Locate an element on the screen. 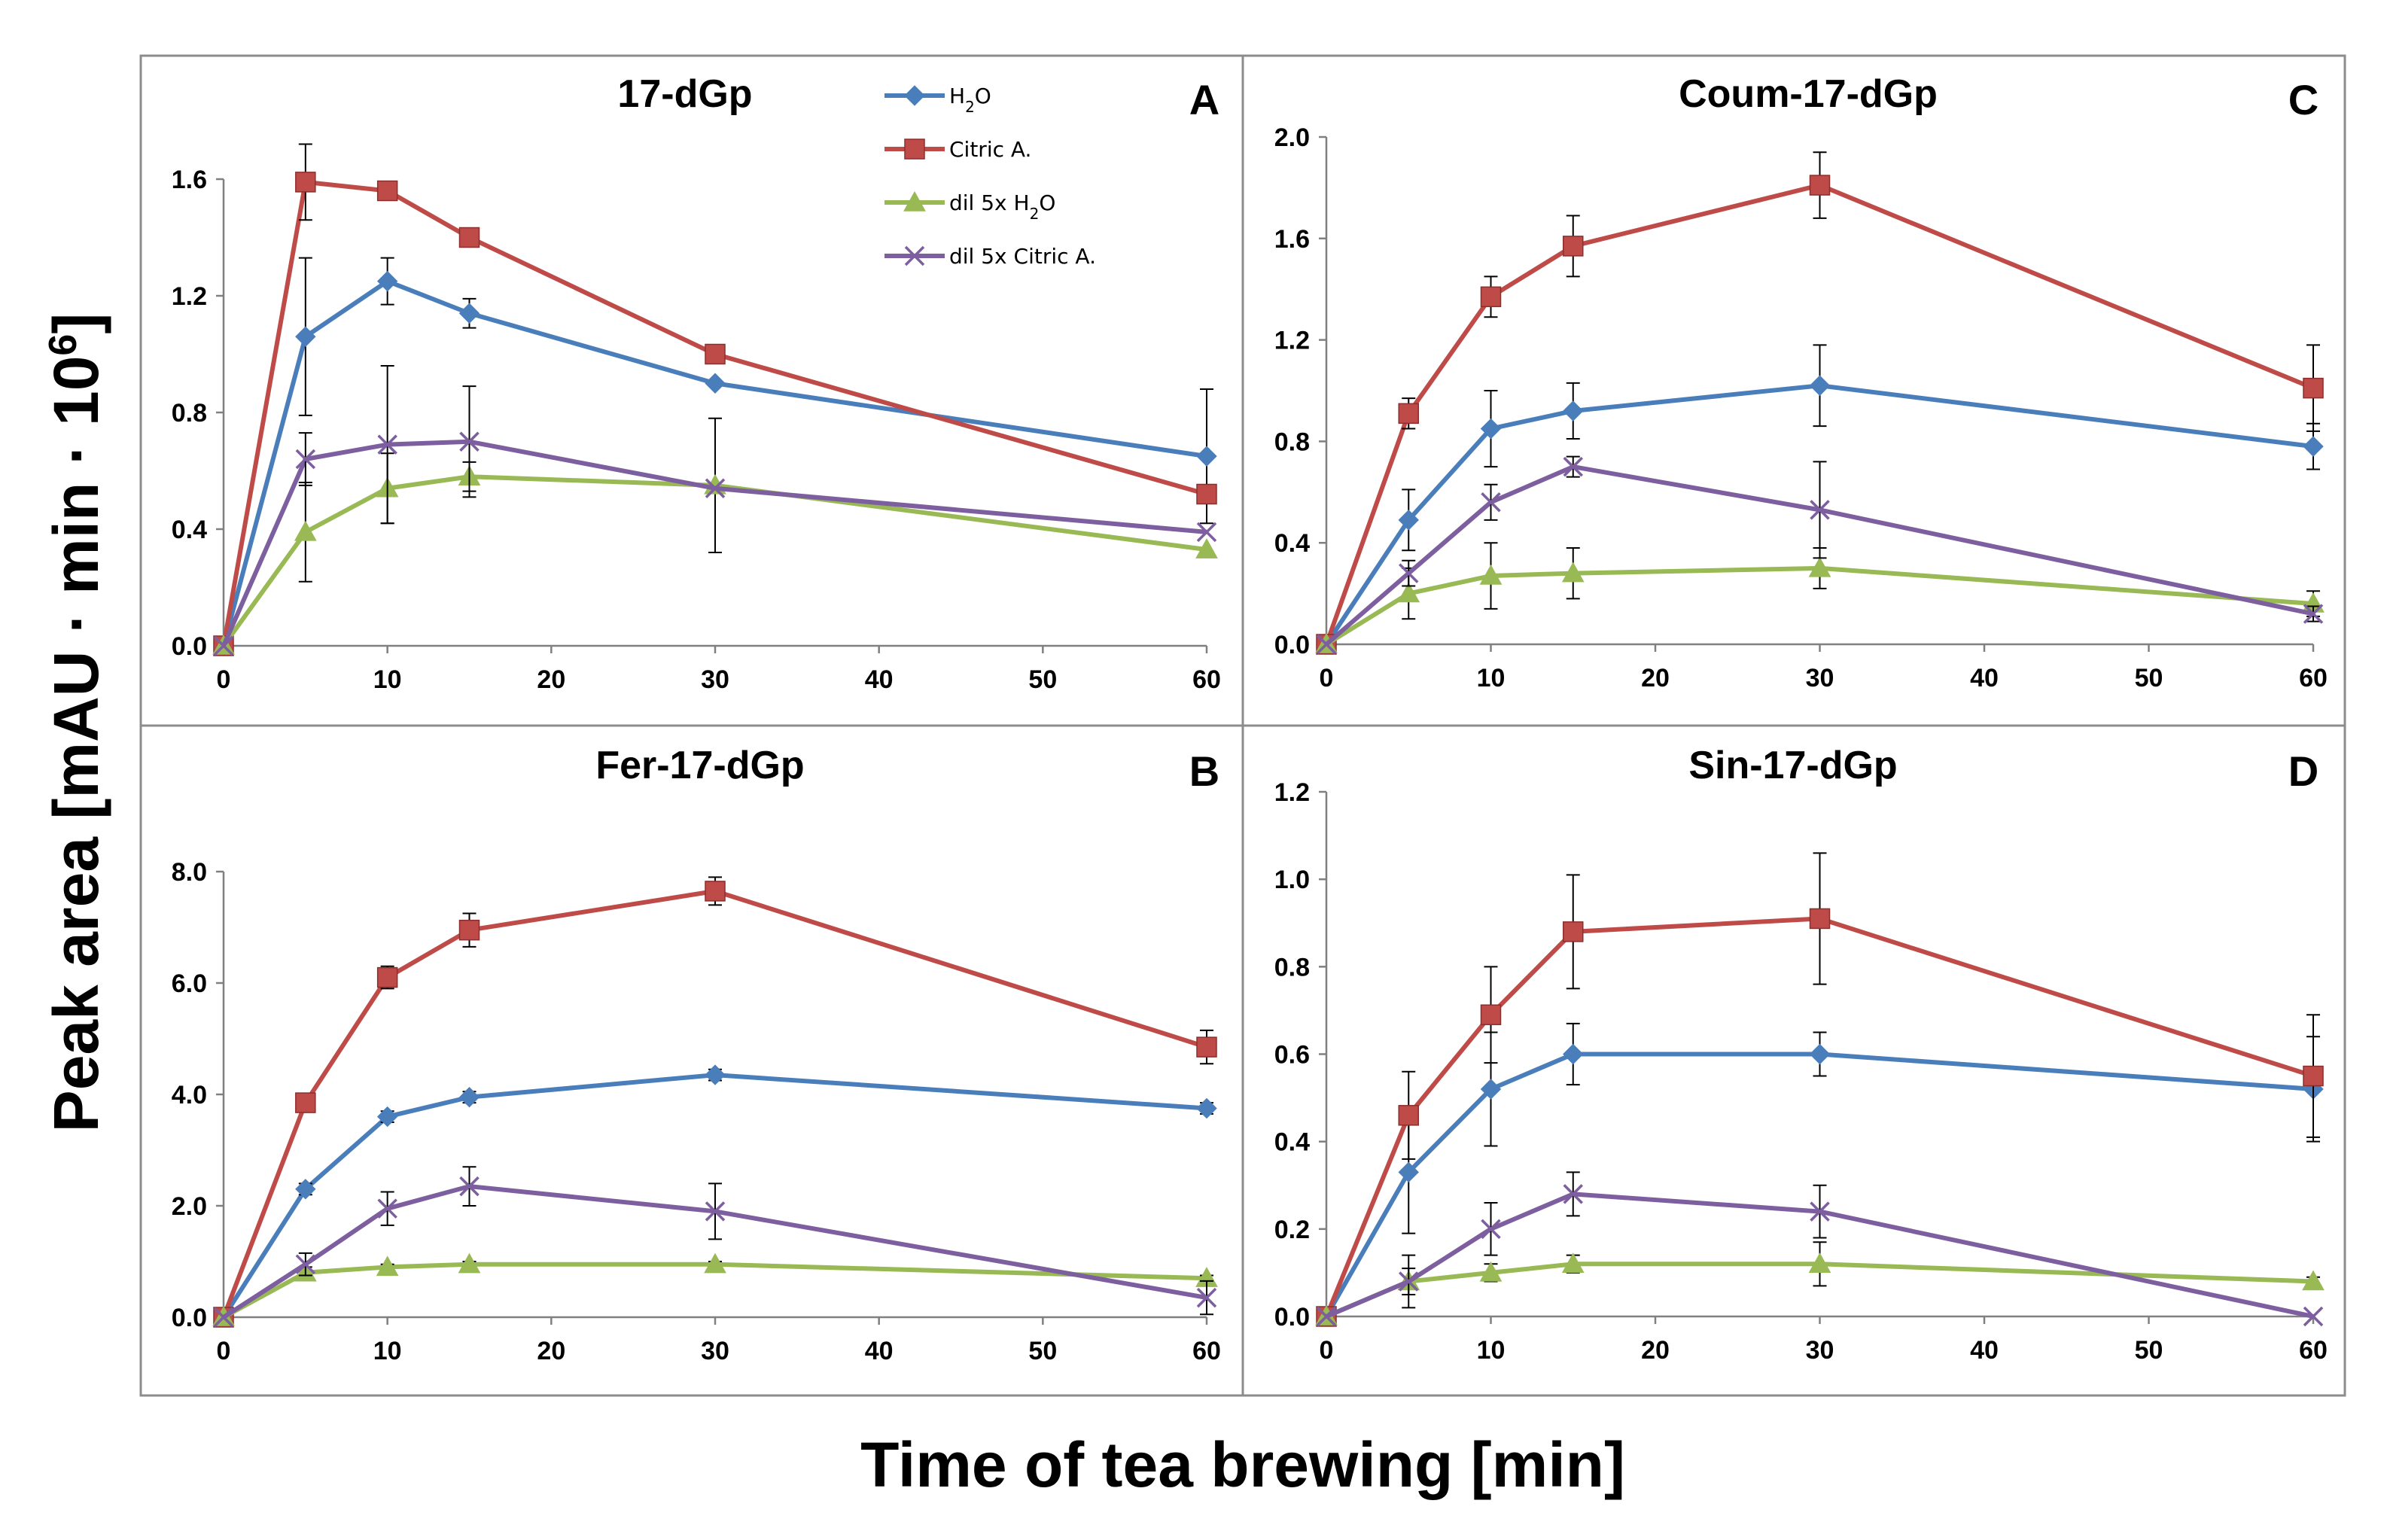 This screenshot has height=1540, width=2384. panel-b-series-3-line is located at coordinates (714, 1251).